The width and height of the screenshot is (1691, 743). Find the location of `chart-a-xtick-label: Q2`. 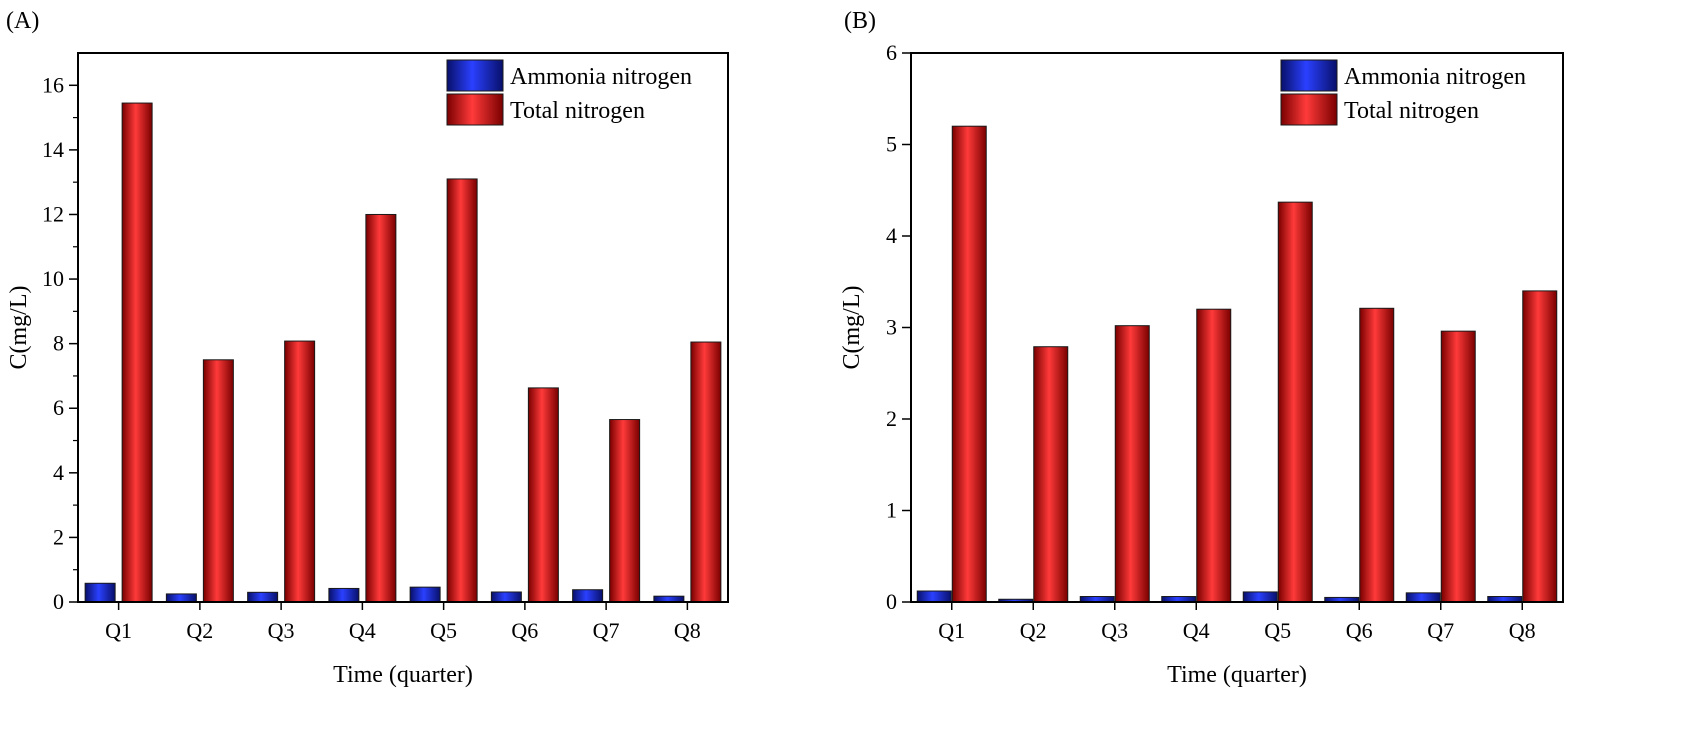

chart-a-xtick-label: Q2 is located at coordinates (199, 630).